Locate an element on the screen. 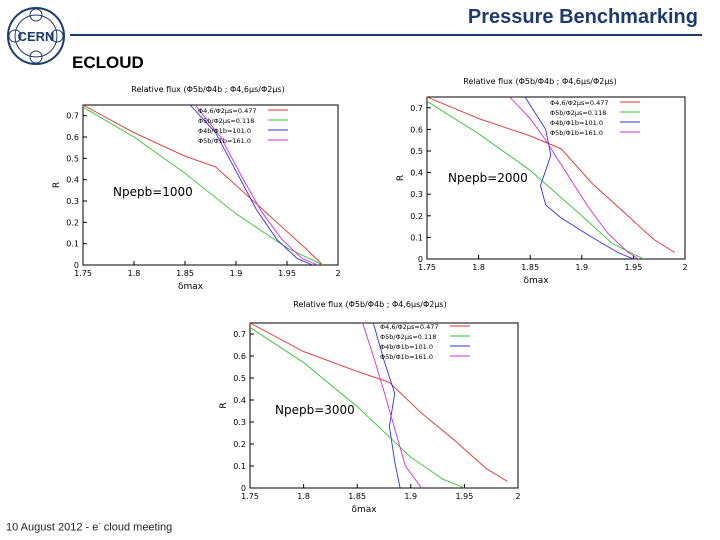 The width and height of the screenshot is (720, 540). logo-text: CERN is located at coordinates (36, 36).